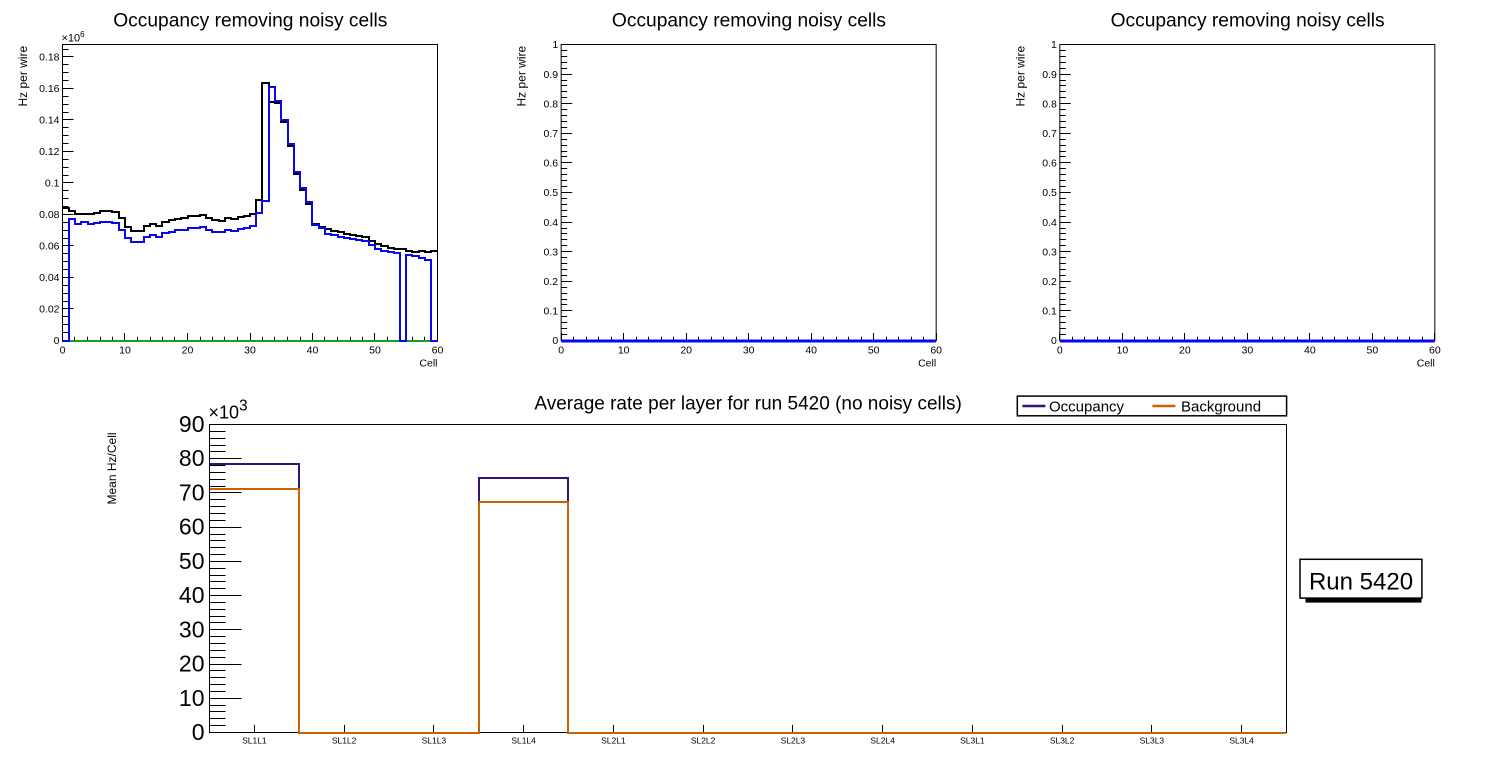 The height and width of the screenshot is (777, 1496). I want to click on svg-text: SL3L3, so click(1152, 741).